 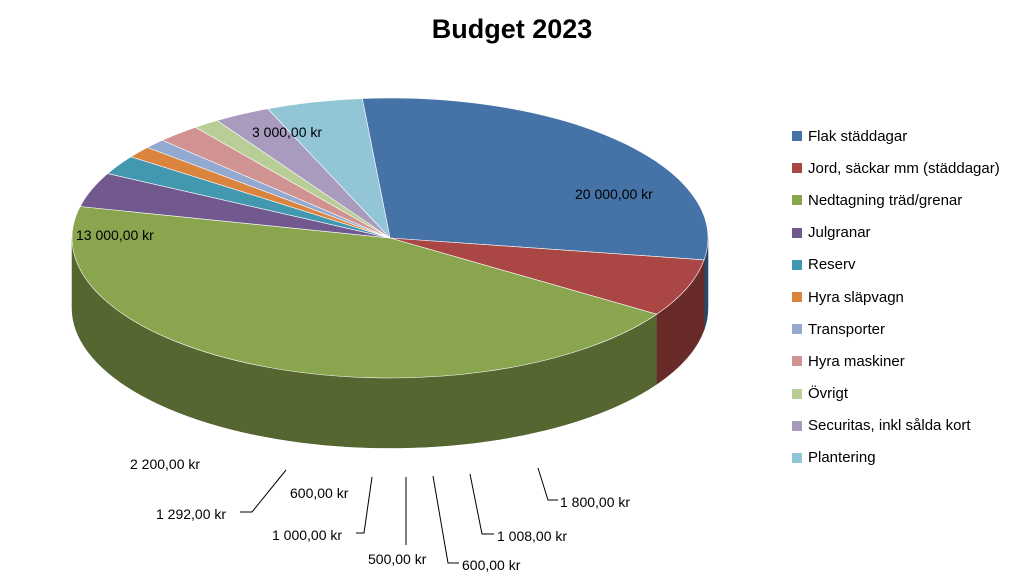 I want to click on data-label: 20 000,00 kr, so click(x=614, y=194).